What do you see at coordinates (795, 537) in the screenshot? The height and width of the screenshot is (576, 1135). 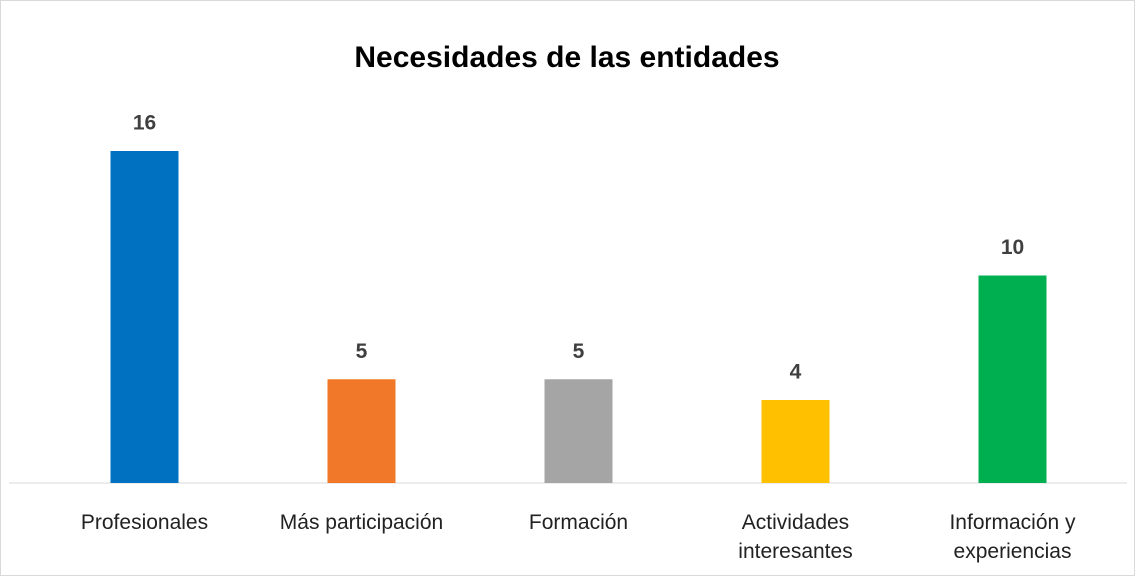 I see `x-tick-label: Actividades interesantes` at bounding box center [795, 537].